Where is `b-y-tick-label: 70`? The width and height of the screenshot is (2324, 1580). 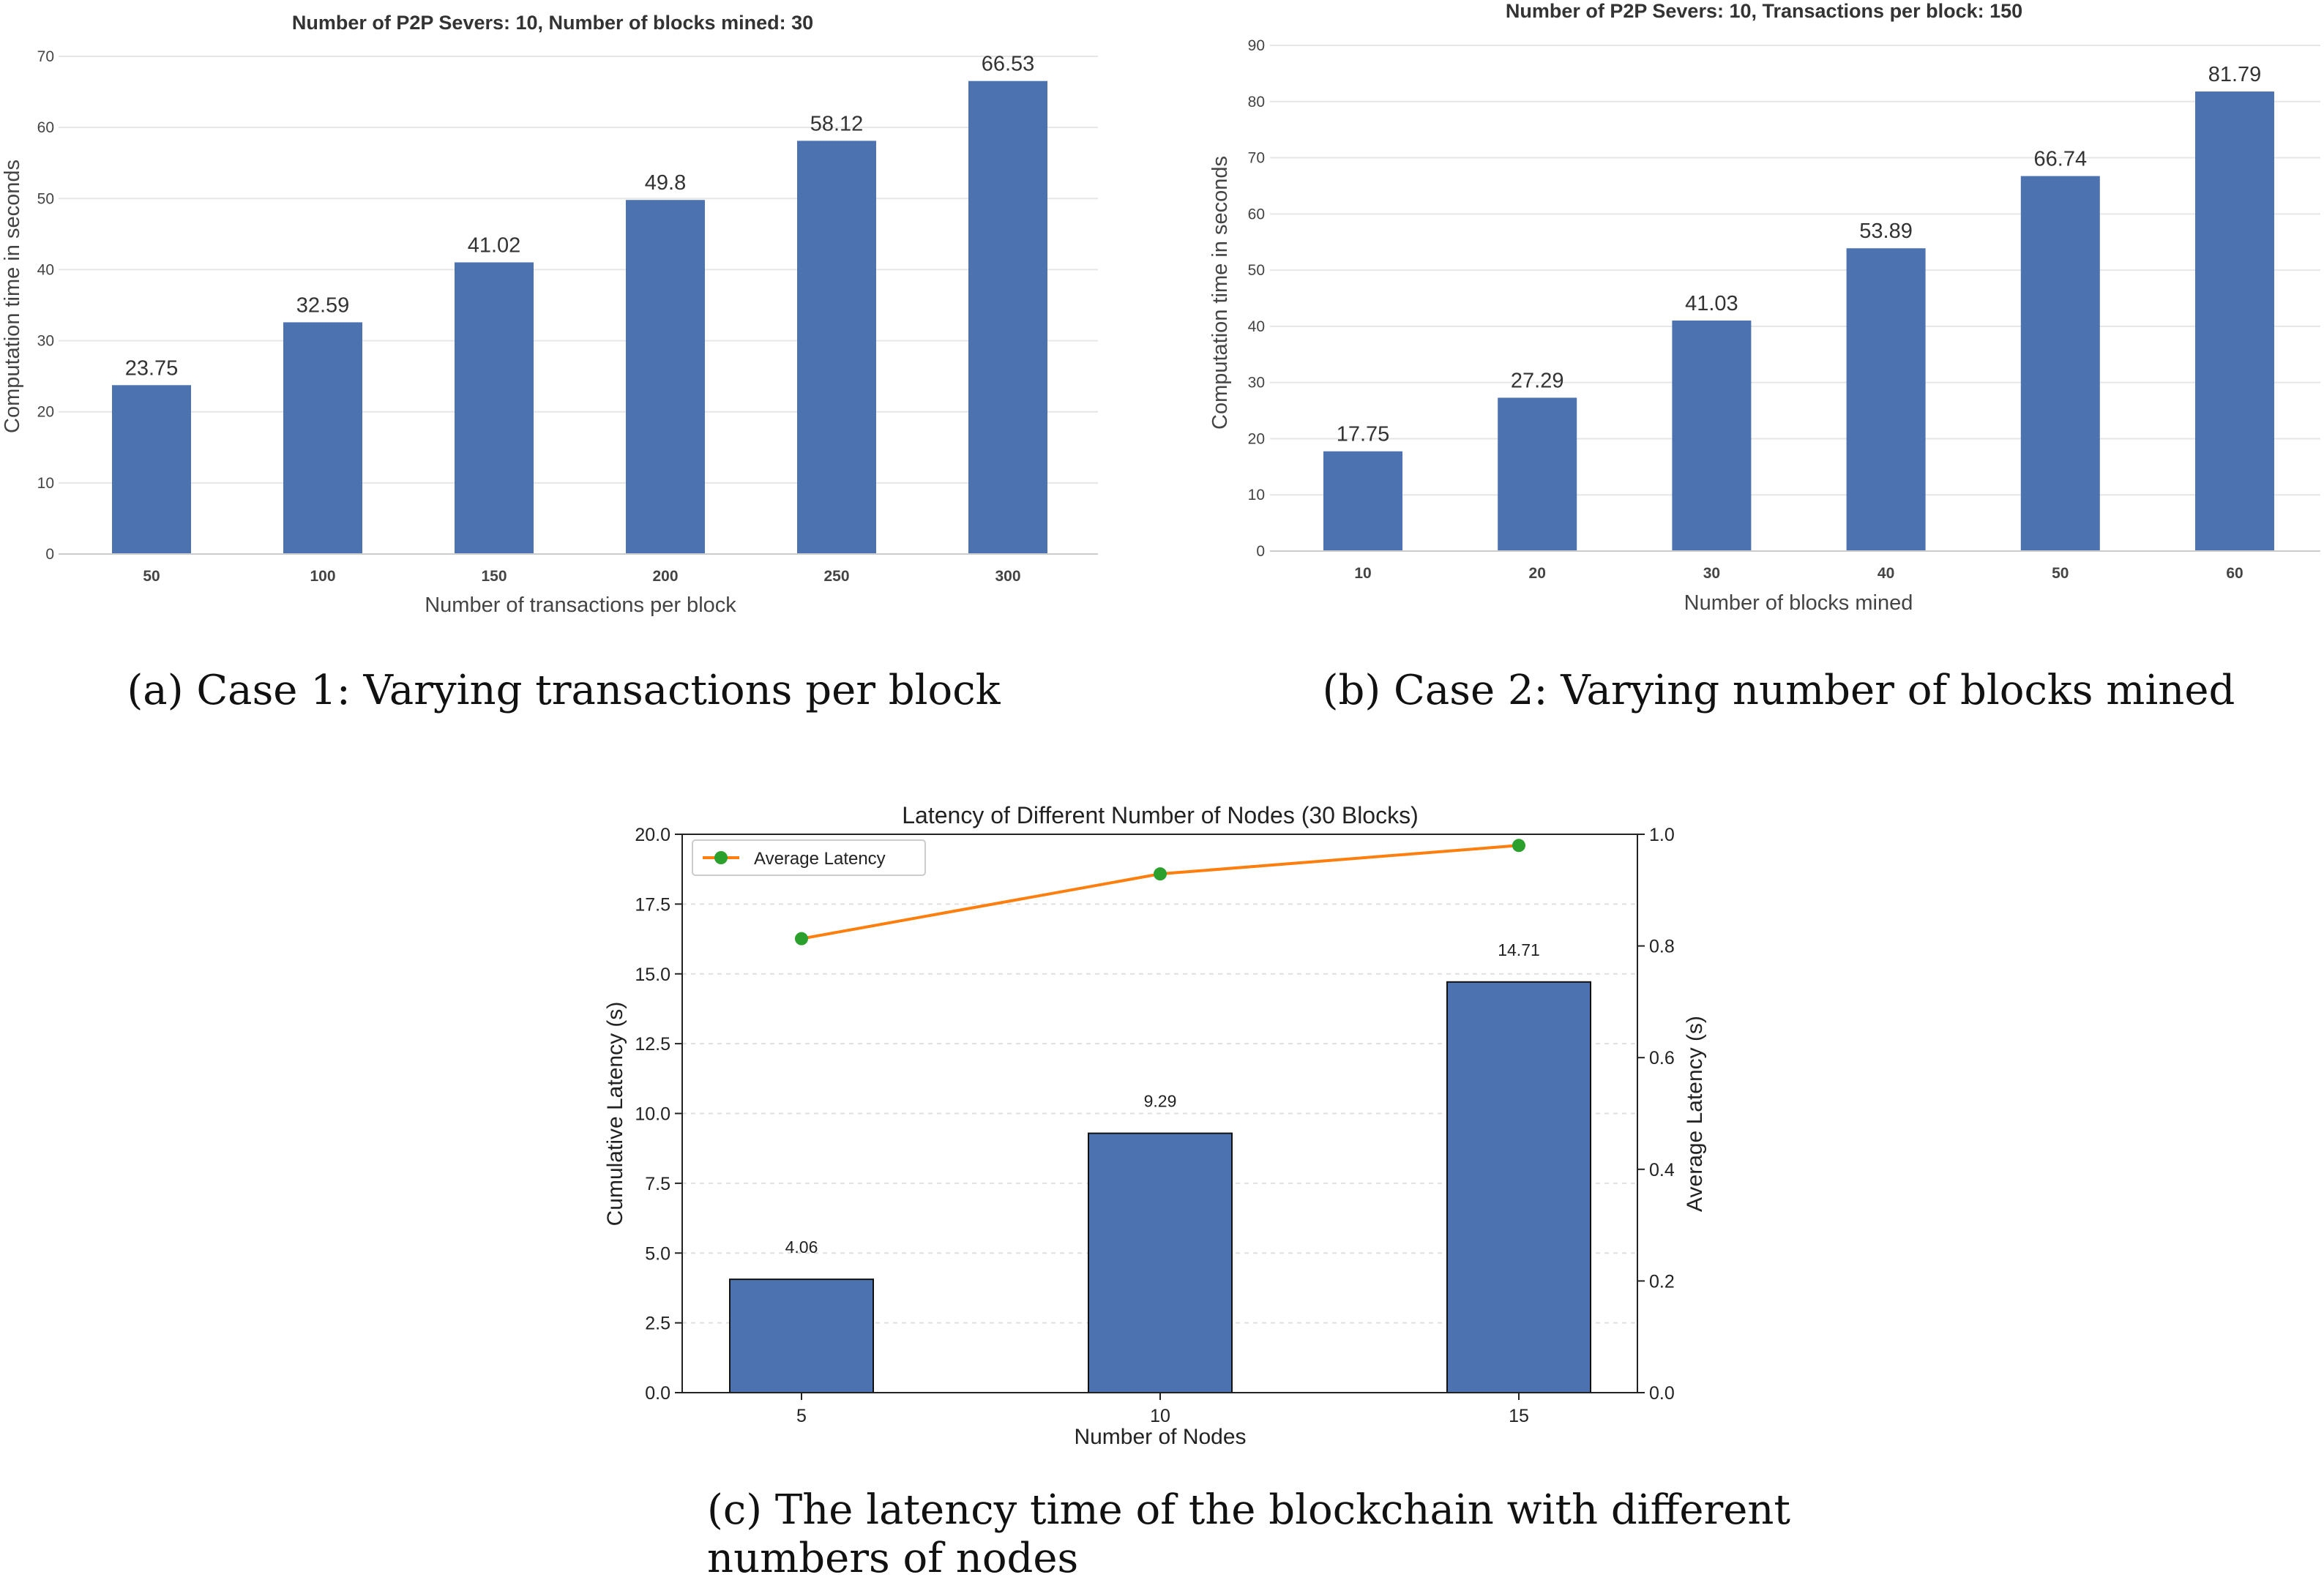
b-y-tick-label: 70 is located at coordinates (1256, 158).